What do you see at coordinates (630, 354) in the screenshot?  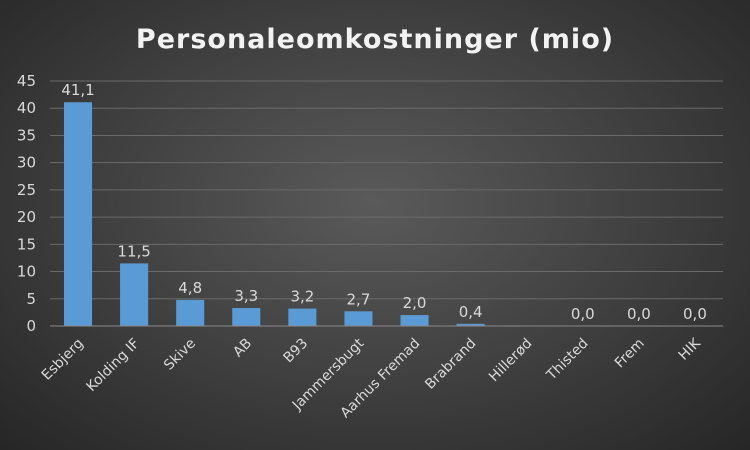 I see `category-label: Frem` at bounding box center [630, 354].